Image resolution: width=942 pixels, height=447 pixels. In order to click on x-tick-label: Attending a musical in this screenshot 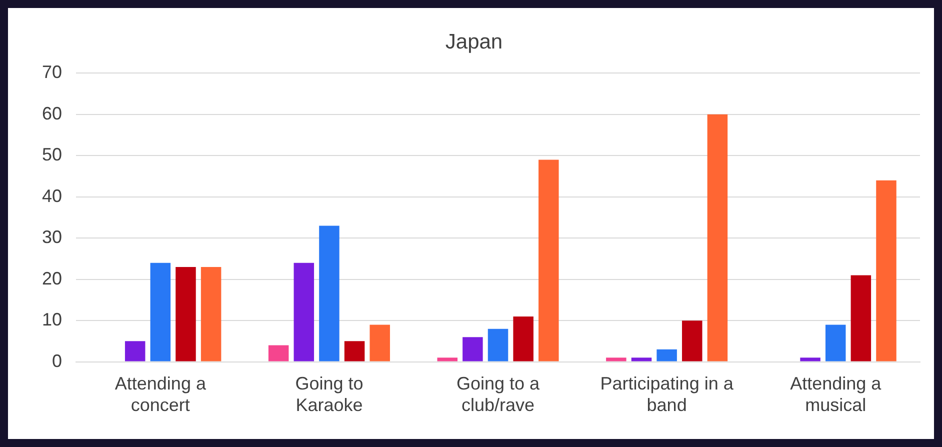, I will do `click(836, 395)`.